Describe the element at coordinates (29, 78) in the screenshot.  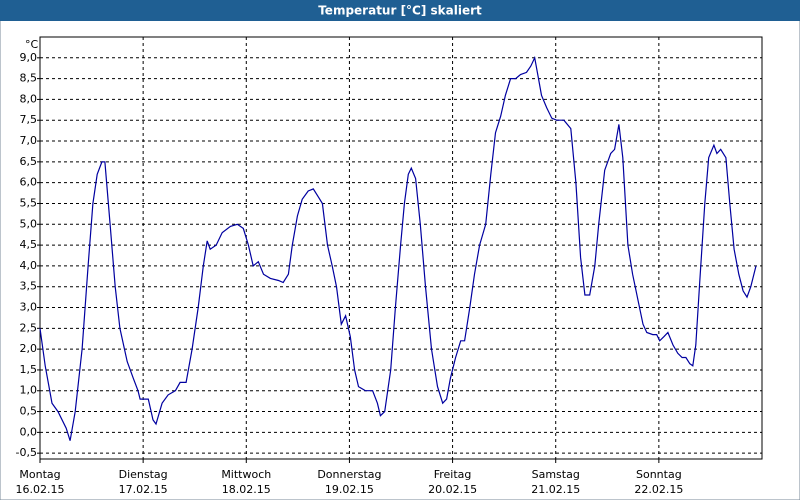
I see `y-tick-label: 8,5` at that location.